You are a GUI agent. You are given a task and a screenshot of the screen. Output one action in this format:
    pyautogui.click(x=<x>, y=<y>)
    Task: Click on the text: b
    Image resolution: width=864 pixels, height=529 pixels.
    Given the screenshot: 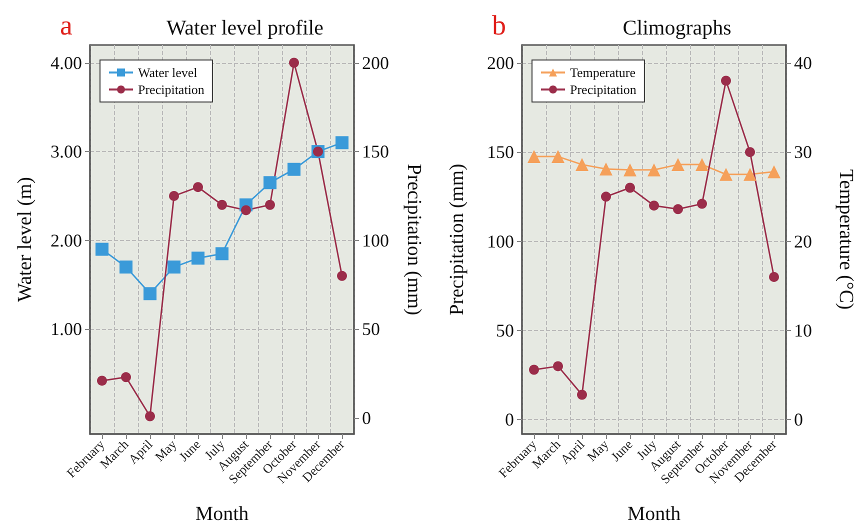 What is the action you would take?
    pyautogui.click(x=499, y=26)
    